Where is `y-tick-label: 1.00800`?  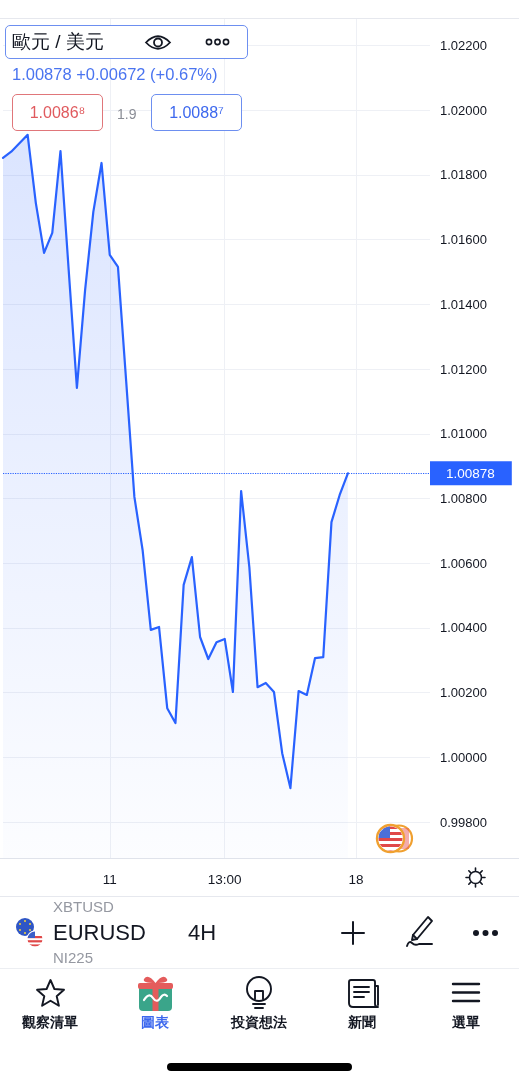 y-tick-label: 1.00800 is located at coordinates (463, 499).